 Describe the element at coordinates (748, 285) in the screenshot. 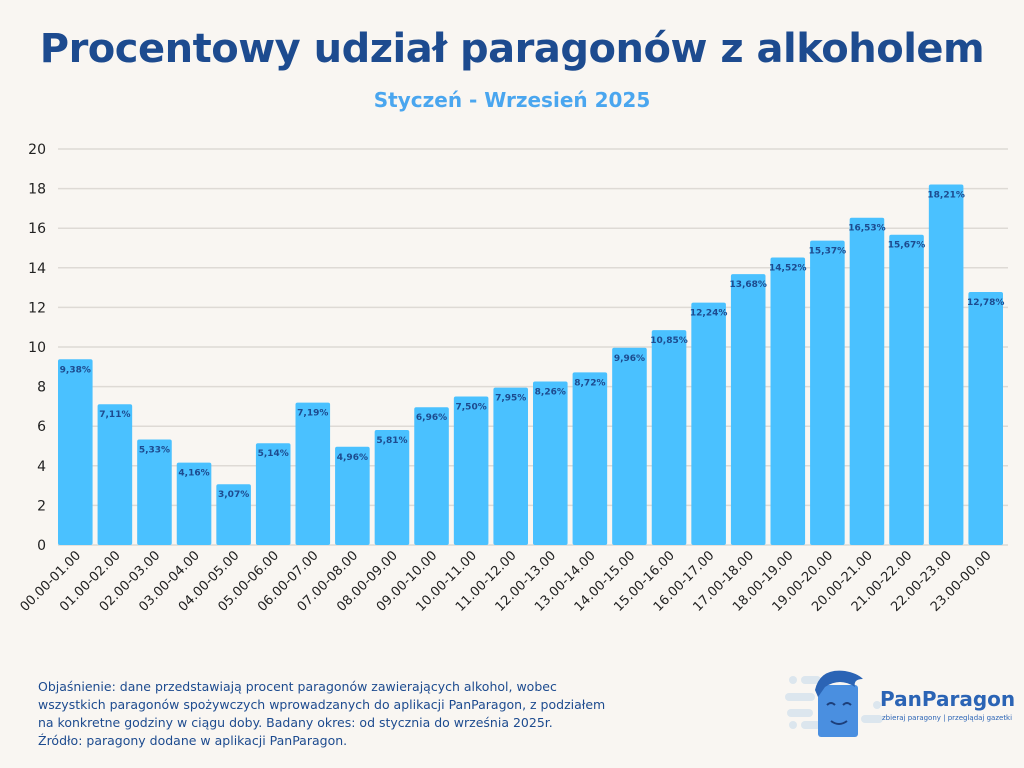

I see `data-label: 13,68%` at that location.